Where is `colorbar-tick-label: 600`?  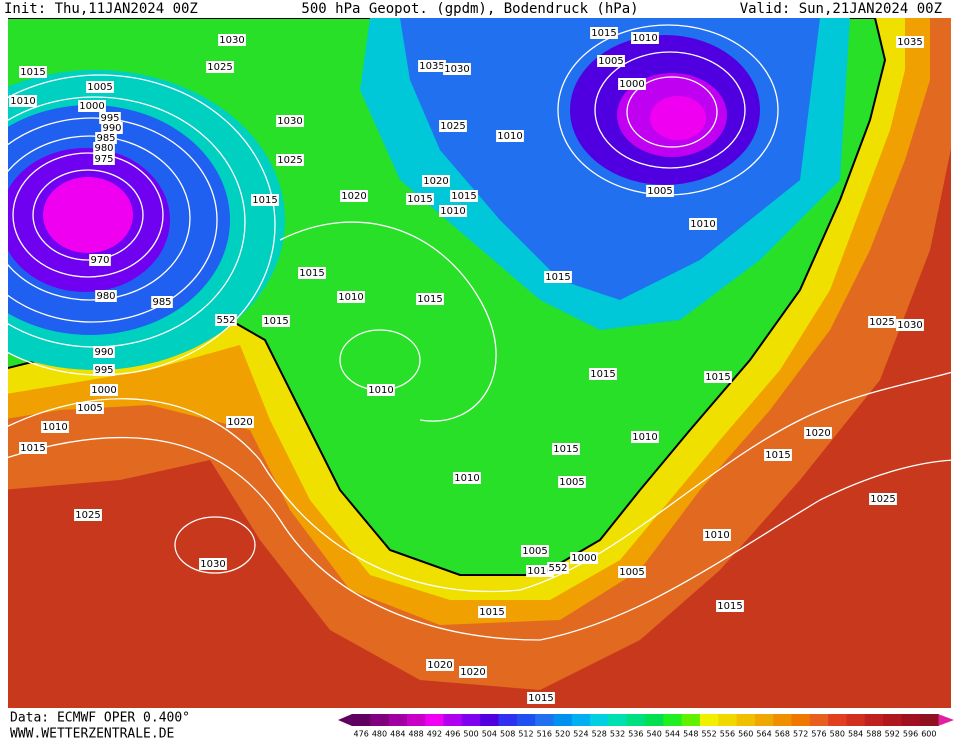 colorbar-tick-label: 600 is located at coordinates (928, 734).